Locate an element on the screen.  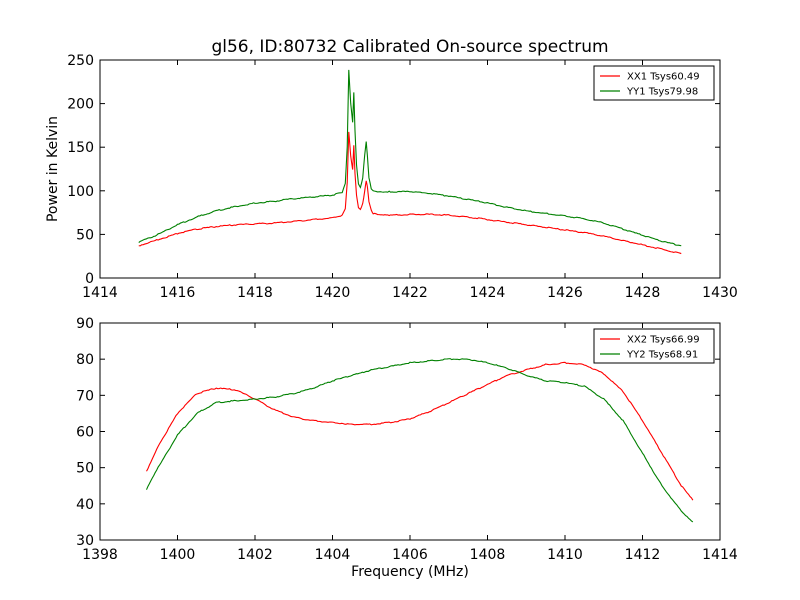
x-tick-label: 1398 is located at coordinates (100, 555).